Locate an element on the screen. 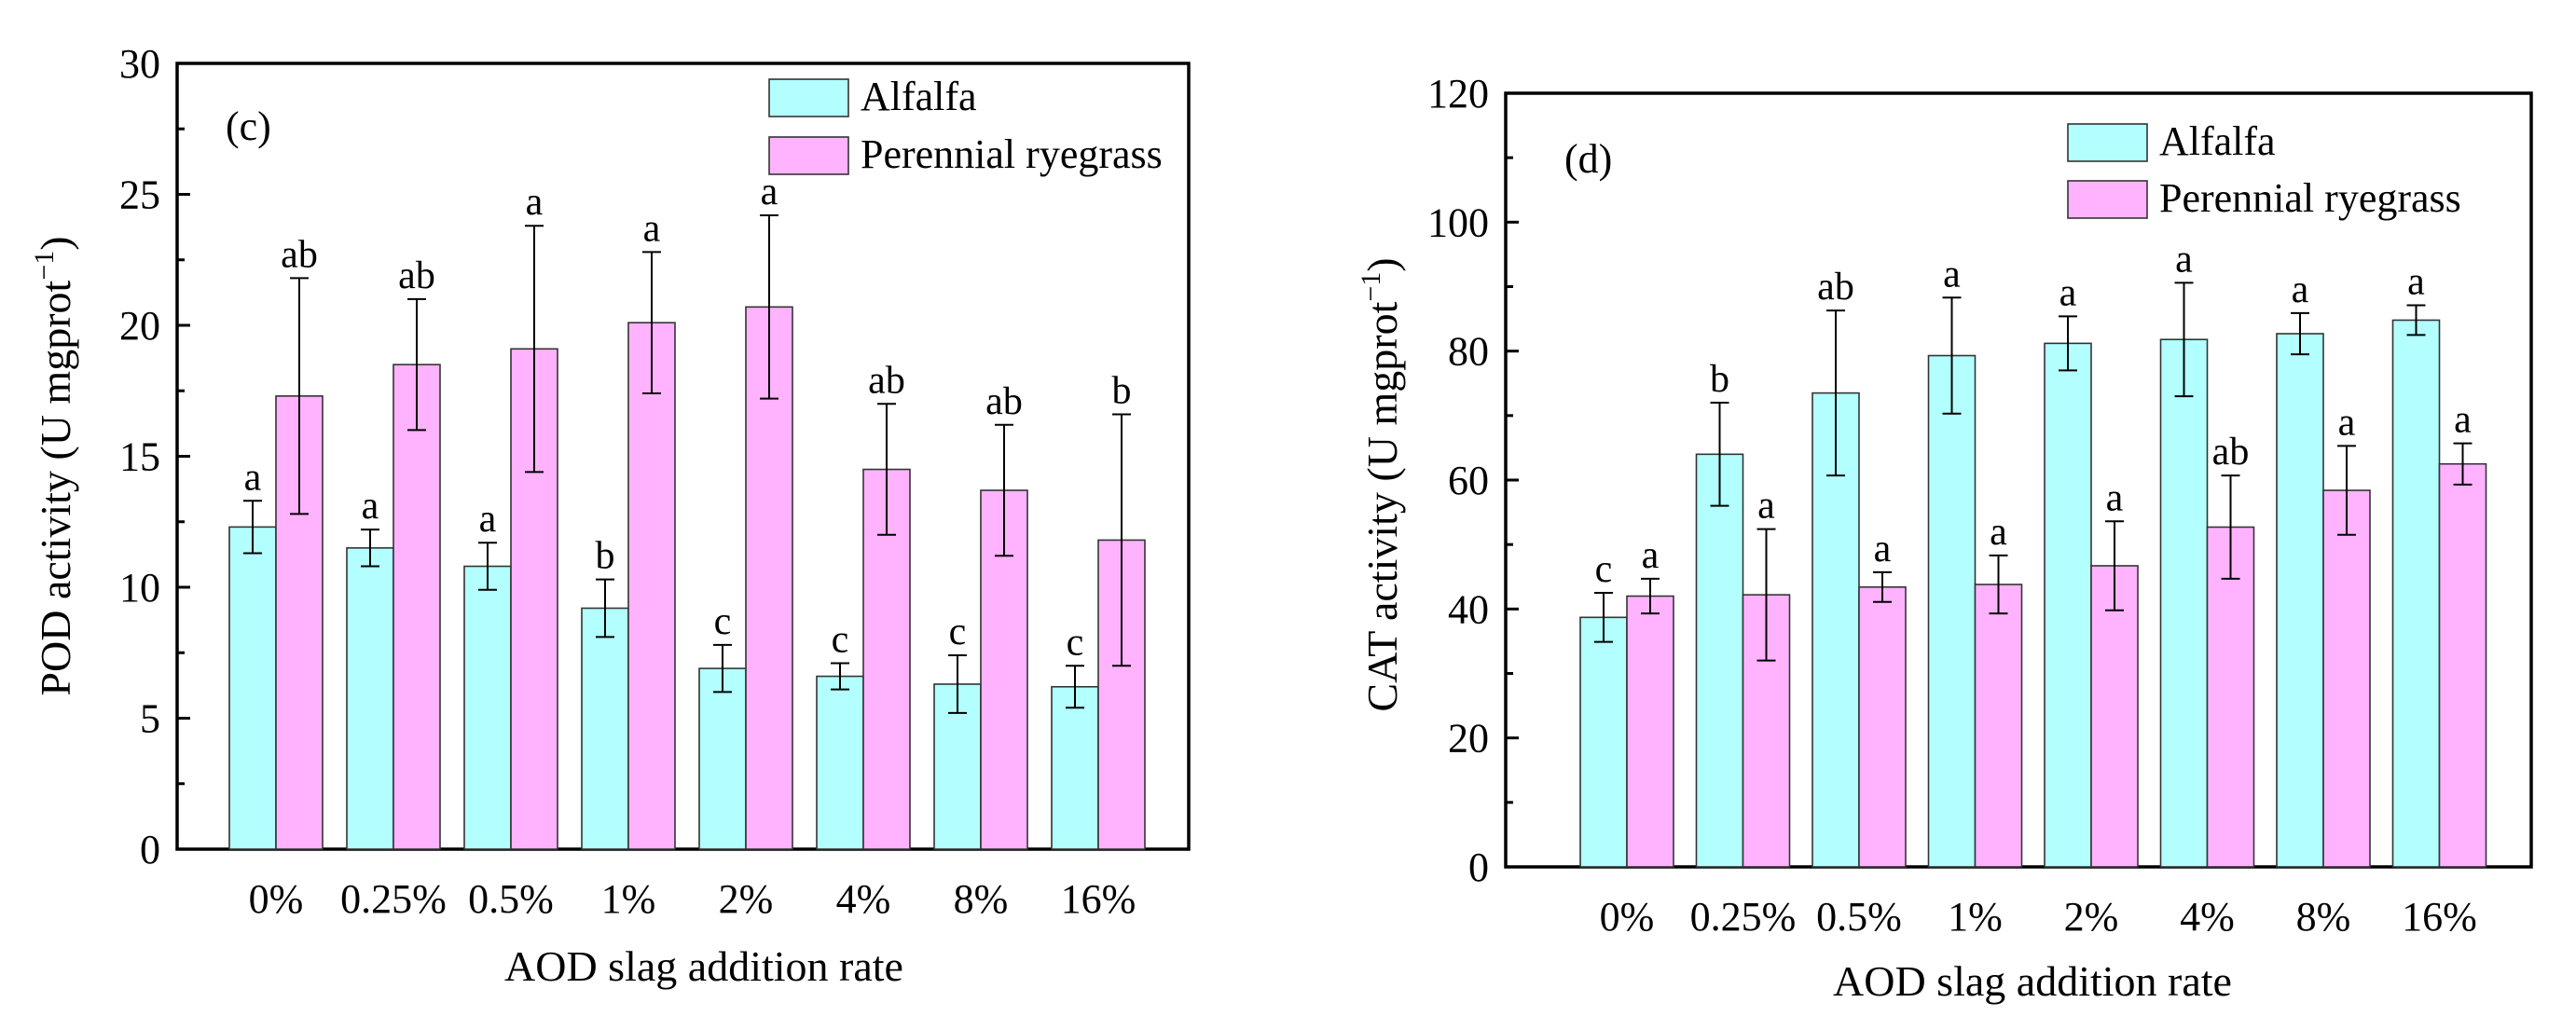 Image resolution: width=2576 pixels, height=1030 pixels. y-axis-ticks: 0 5 10 15 20 25 30 is located at coordinates (154, 456).